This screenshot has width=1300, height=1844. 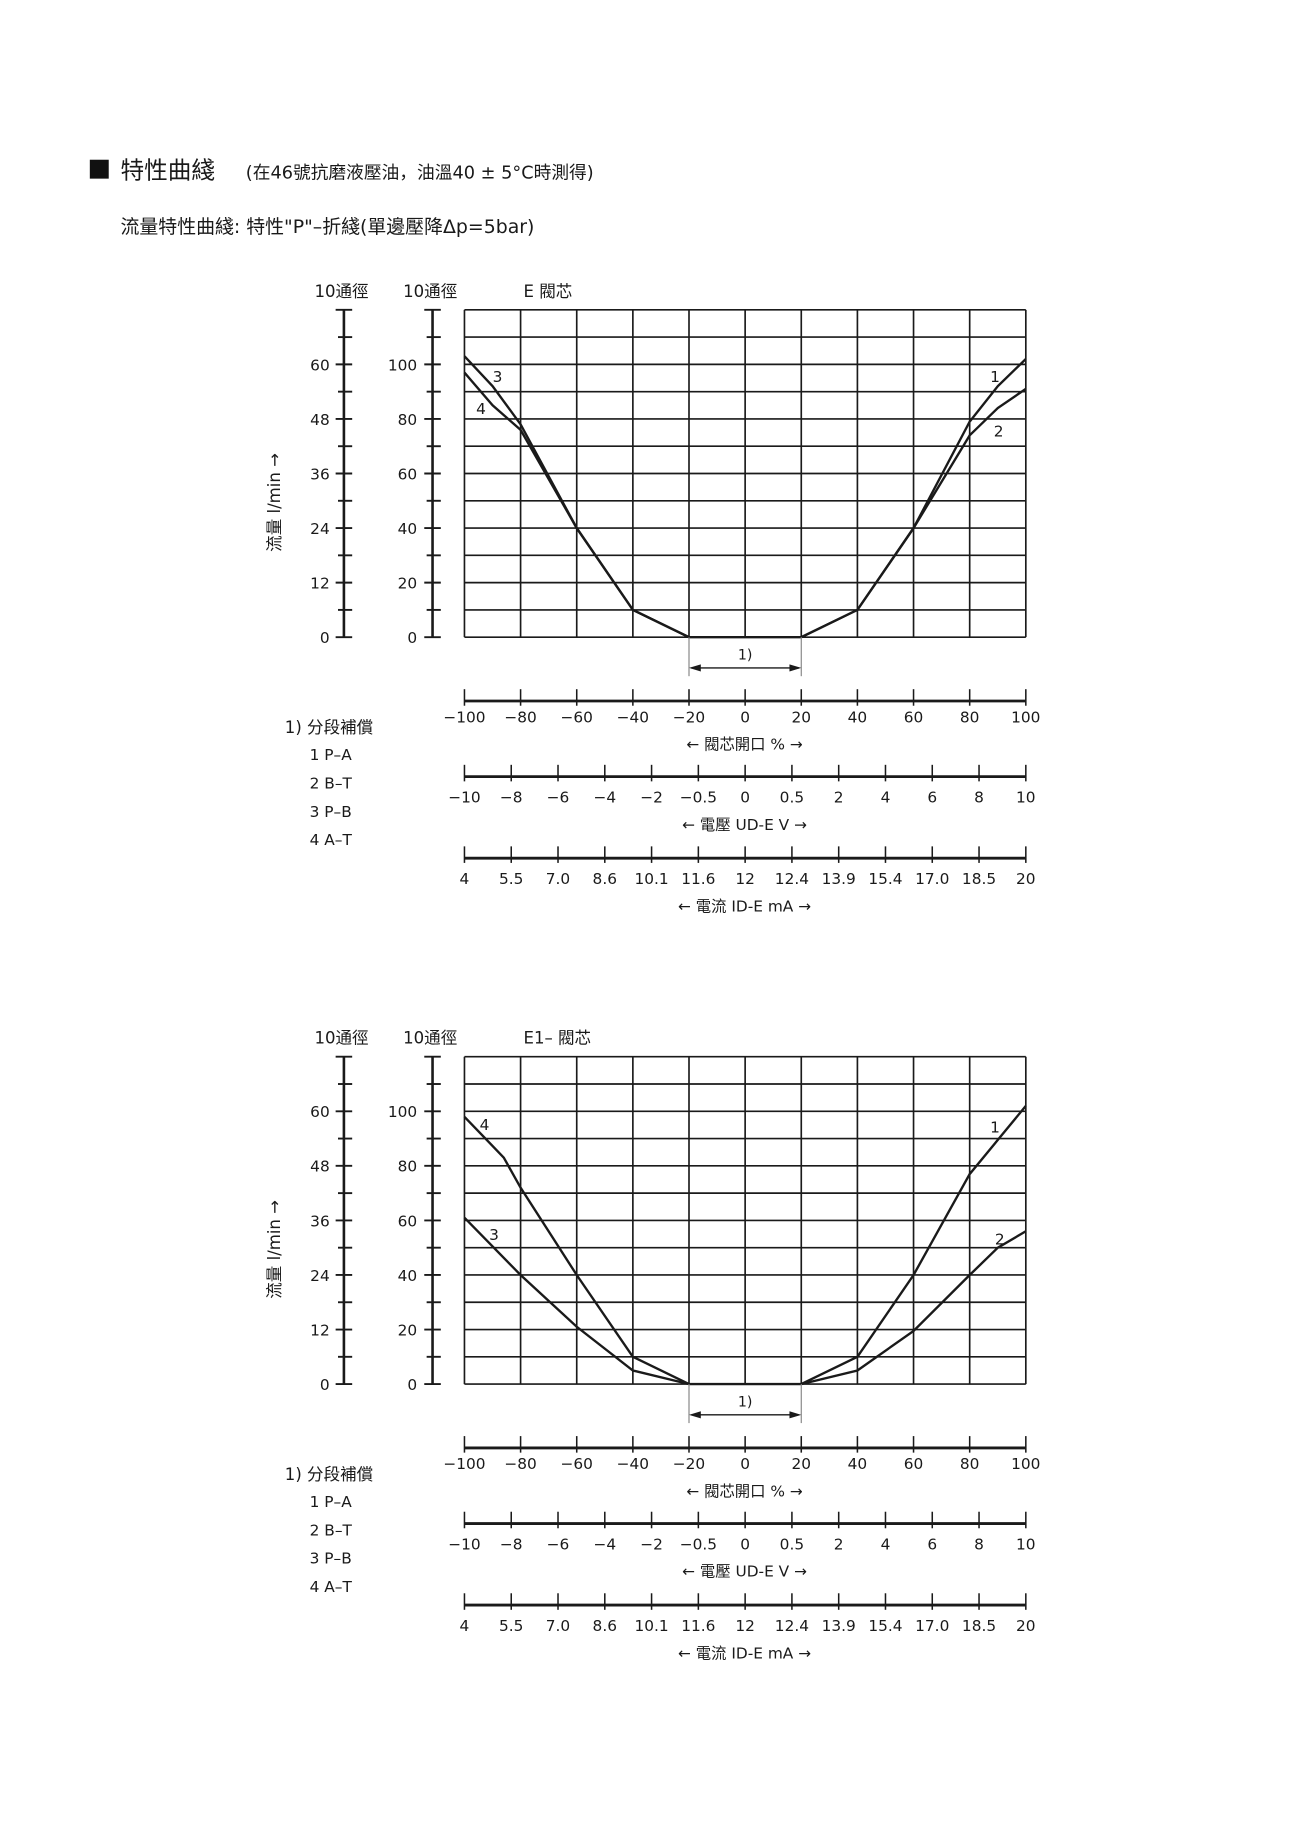 What do you see at coordinates (995, 1127) in the screenshot?
I see `series-label-1: 1` at bounding box center [995, 1127].